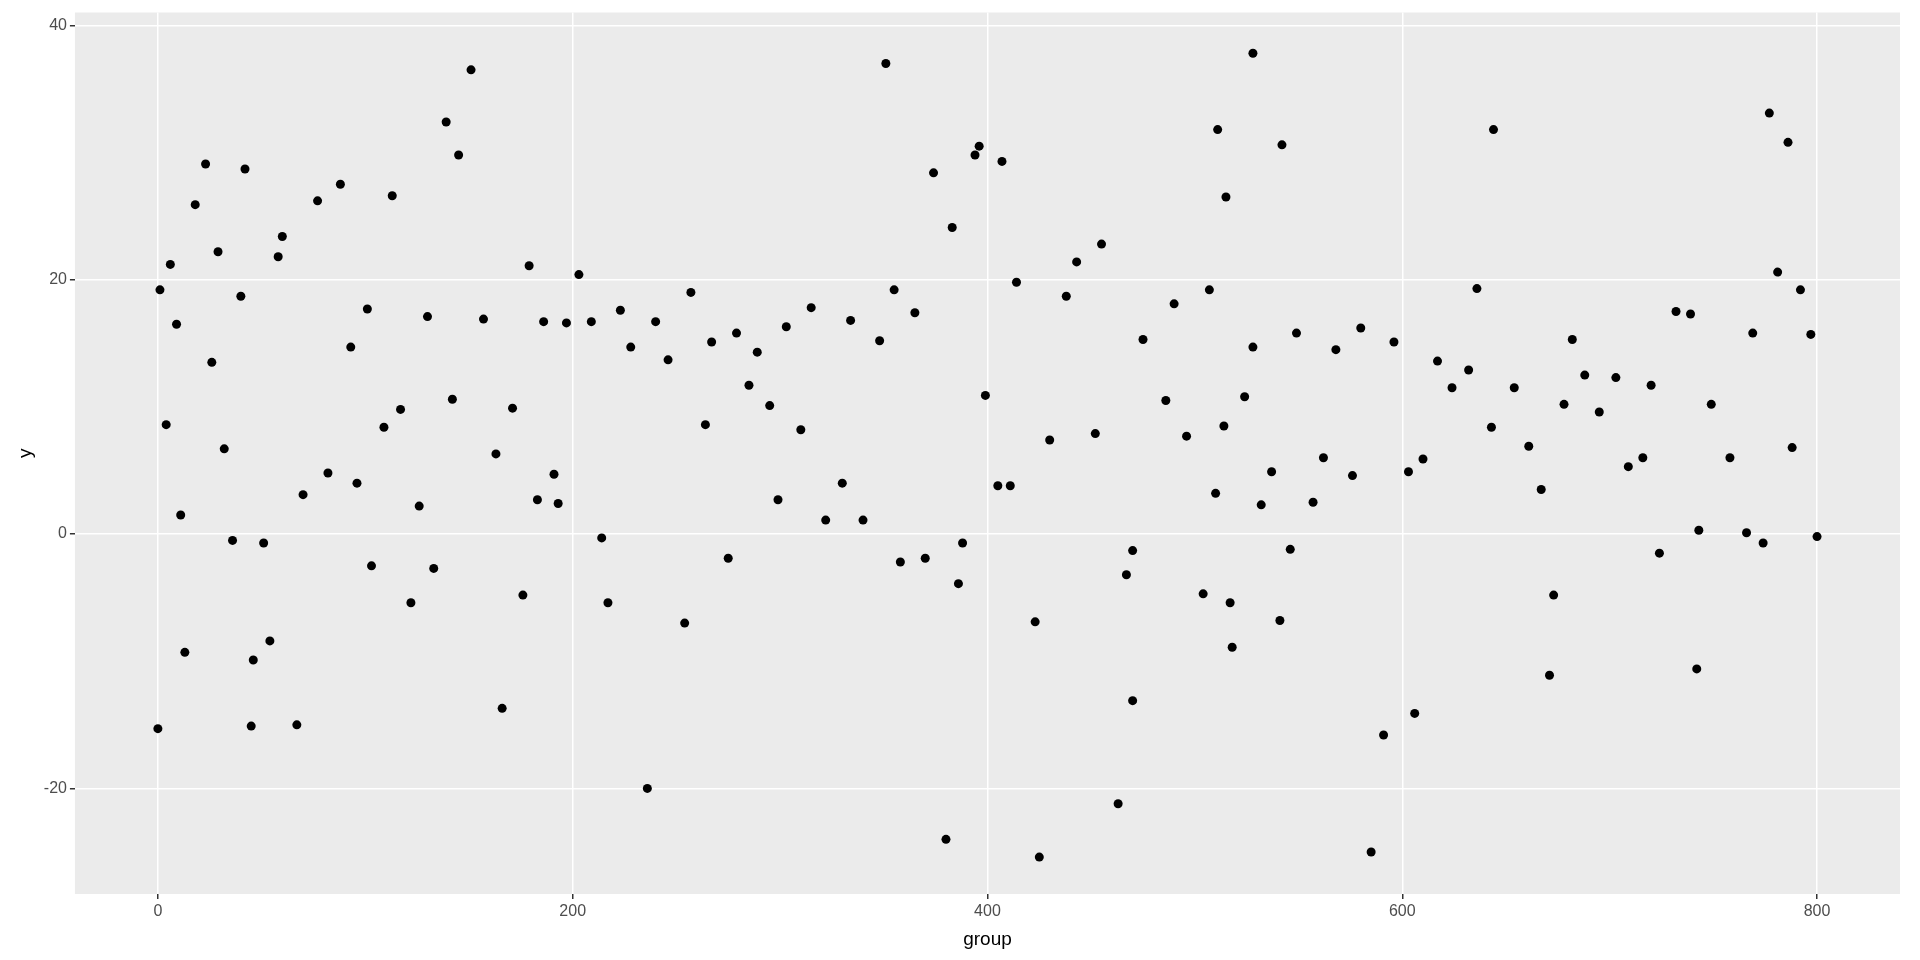  What do you see at coordinates (987, 938) in the screenshot?
I see `x-axis-title: group` at bounding box center [987, 938].